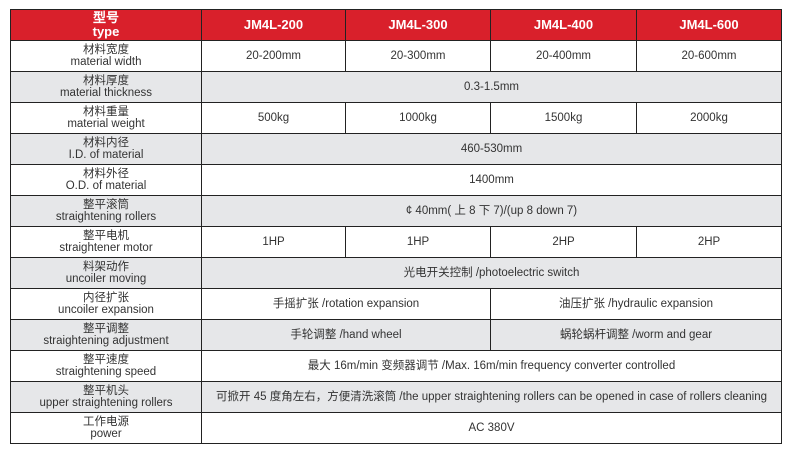 Image resolution: width=789 pixels, height=456 pixels. Describe the element at coordinates (106, 267) in the screenshot. I see `label-cn: 料架动作` at that location.